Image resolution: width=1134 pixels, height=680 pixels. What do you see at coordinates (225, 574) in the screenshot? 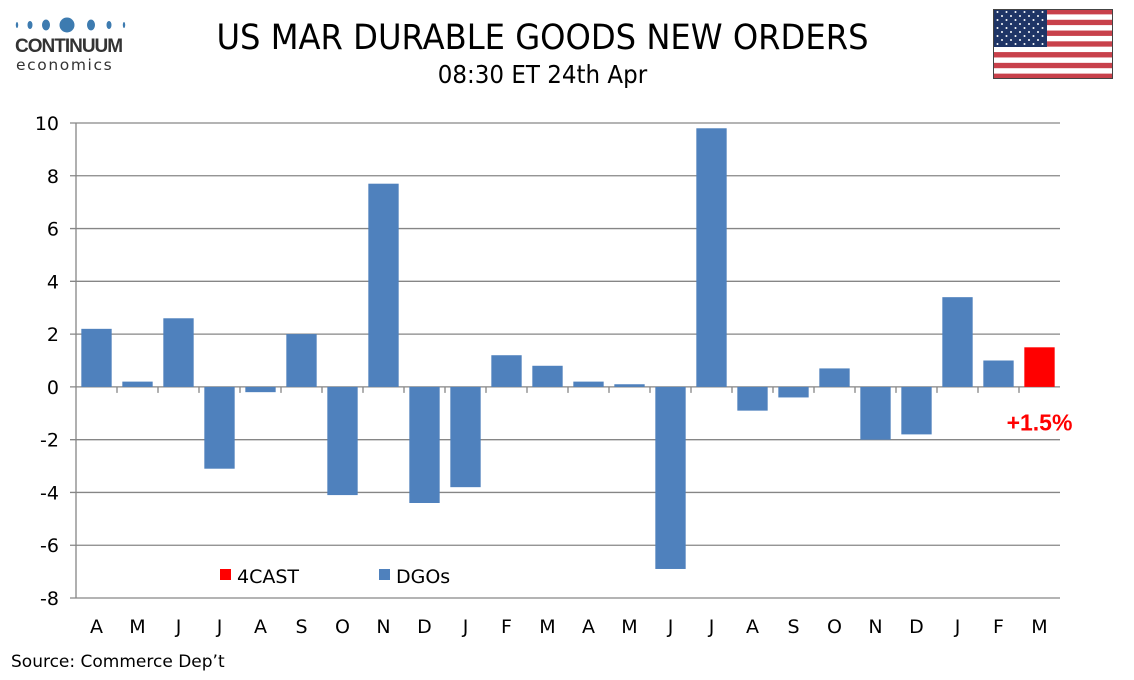
I see `legend-swatch-4cast` at bounding box center [225, 574].